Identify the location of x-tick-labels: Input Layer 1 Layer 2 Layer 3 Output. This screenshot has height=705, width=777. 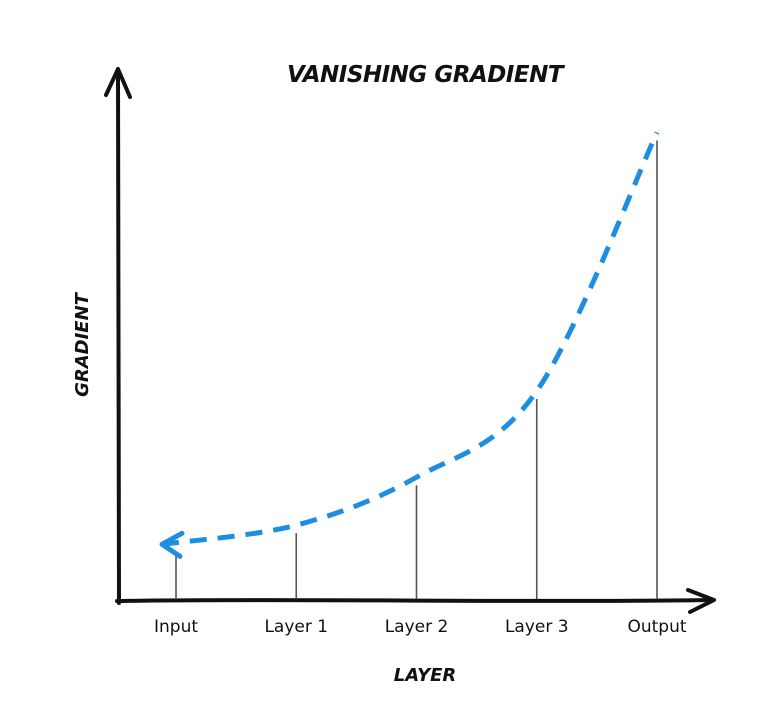
(420, 627).